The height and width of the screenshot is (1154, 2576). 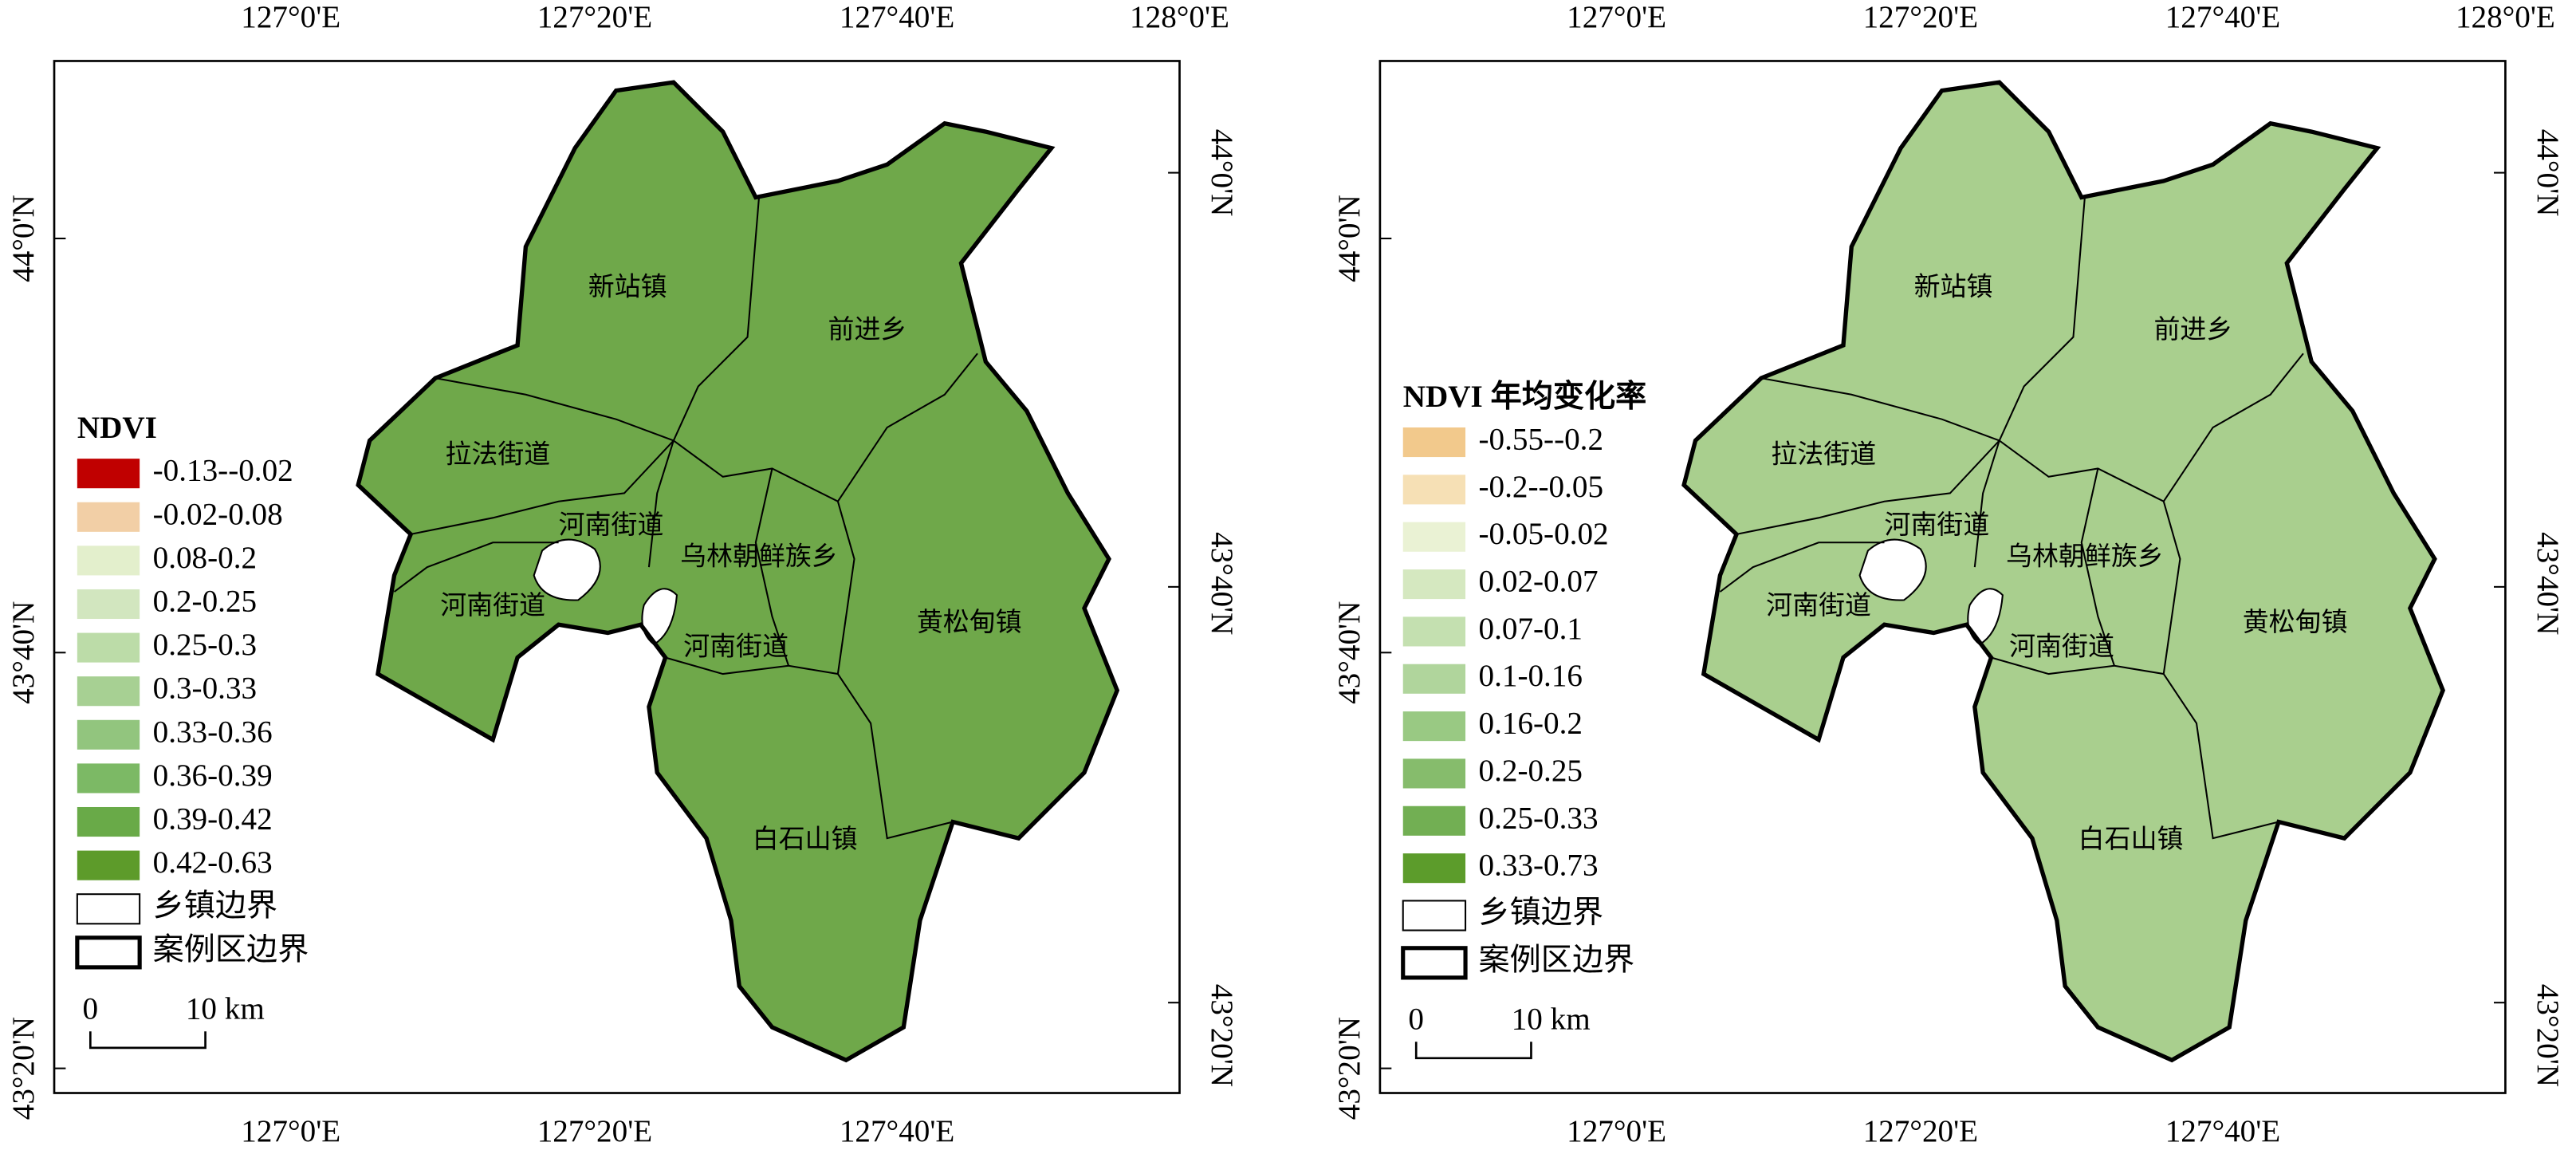 What do you see at coordinates (1525, 397) in the screenshot?
I see `legend-title: NDVI 年均变化率` at bounding box center [1525, 397].